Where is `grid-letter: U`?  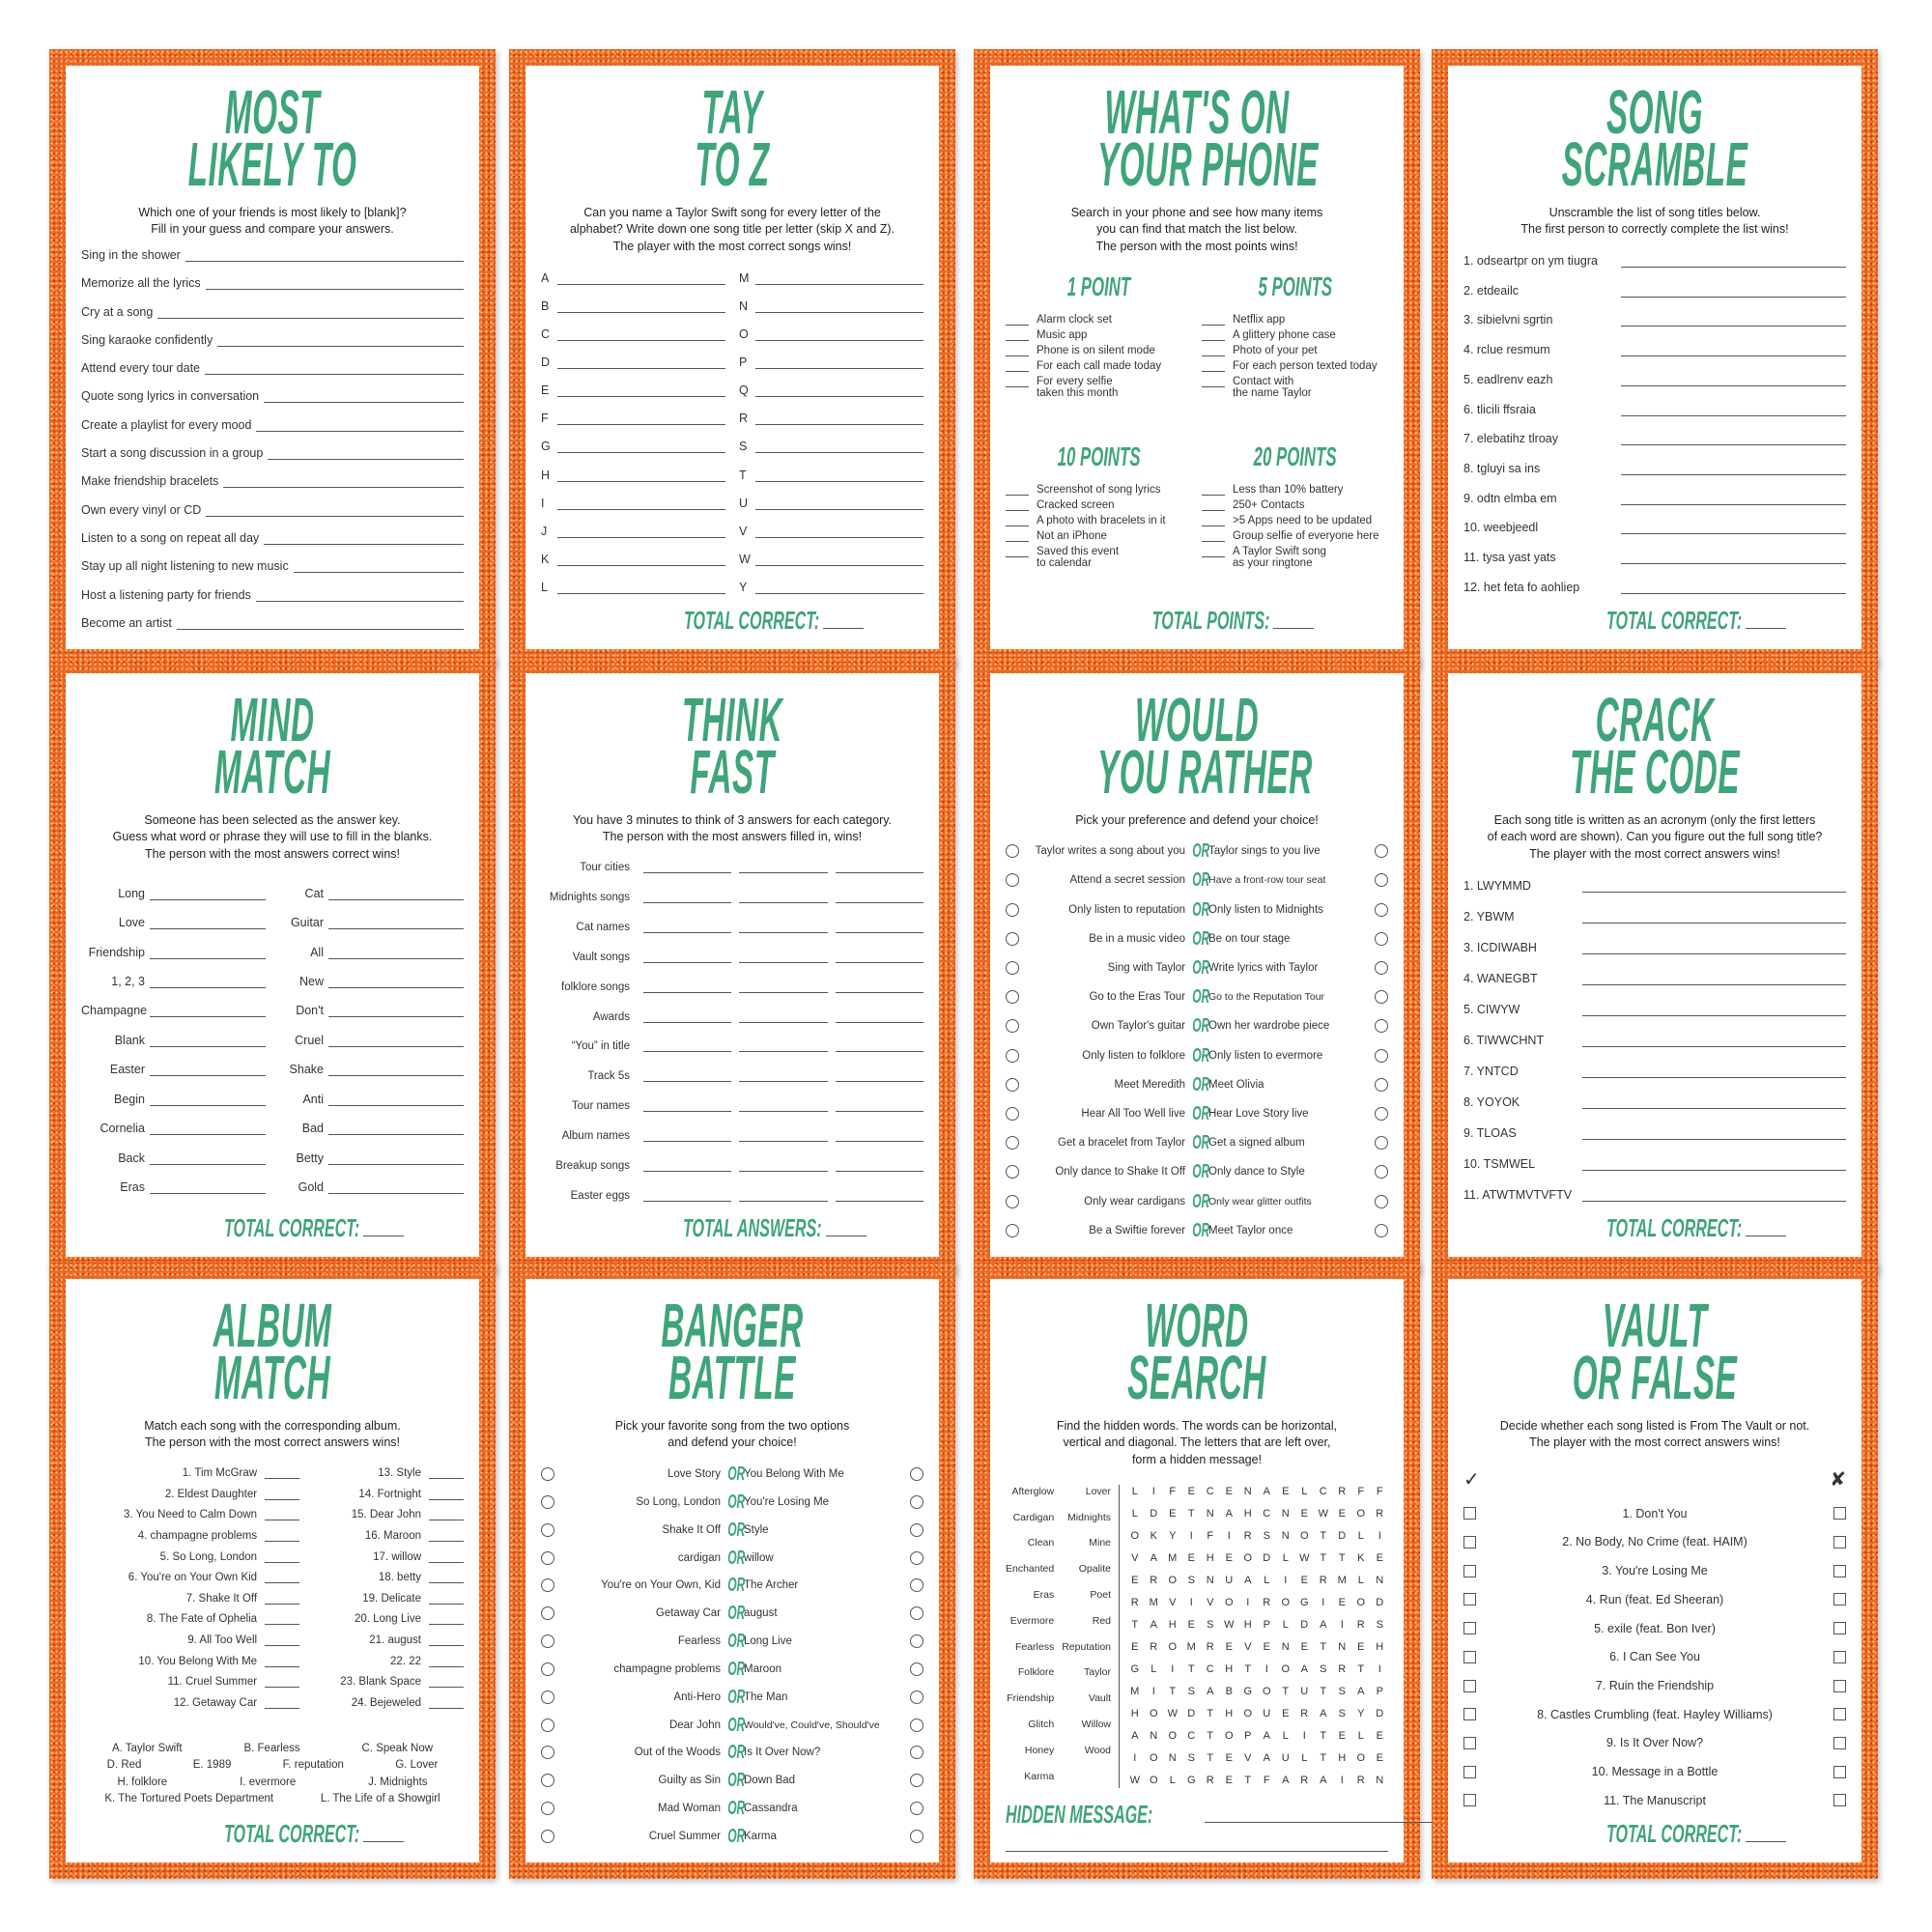
grid-letter: U is located at coordinates (1267, 1713).